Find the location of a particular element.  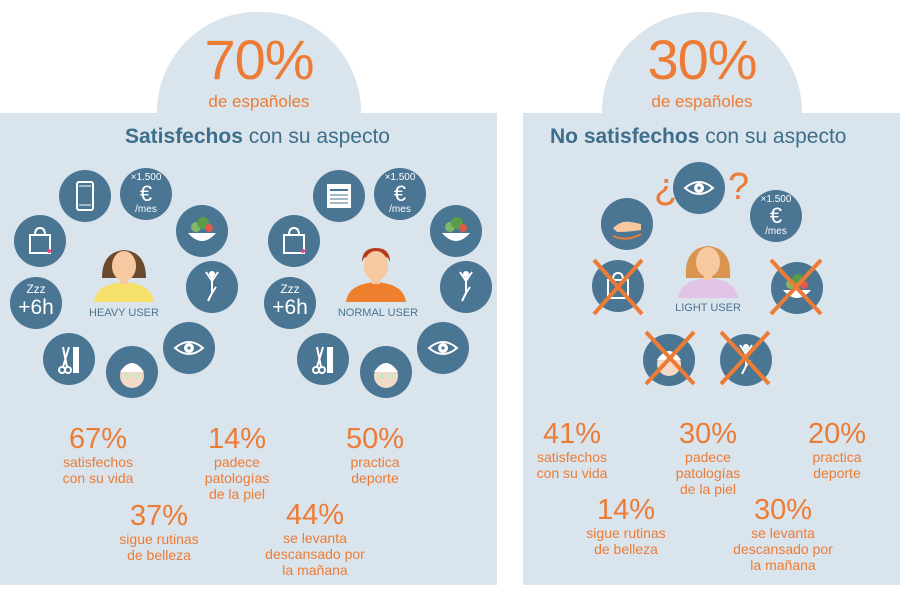

left-stat-life-satisfaction: 67% satisfechos con su vida is located at coordinates (98, 455).